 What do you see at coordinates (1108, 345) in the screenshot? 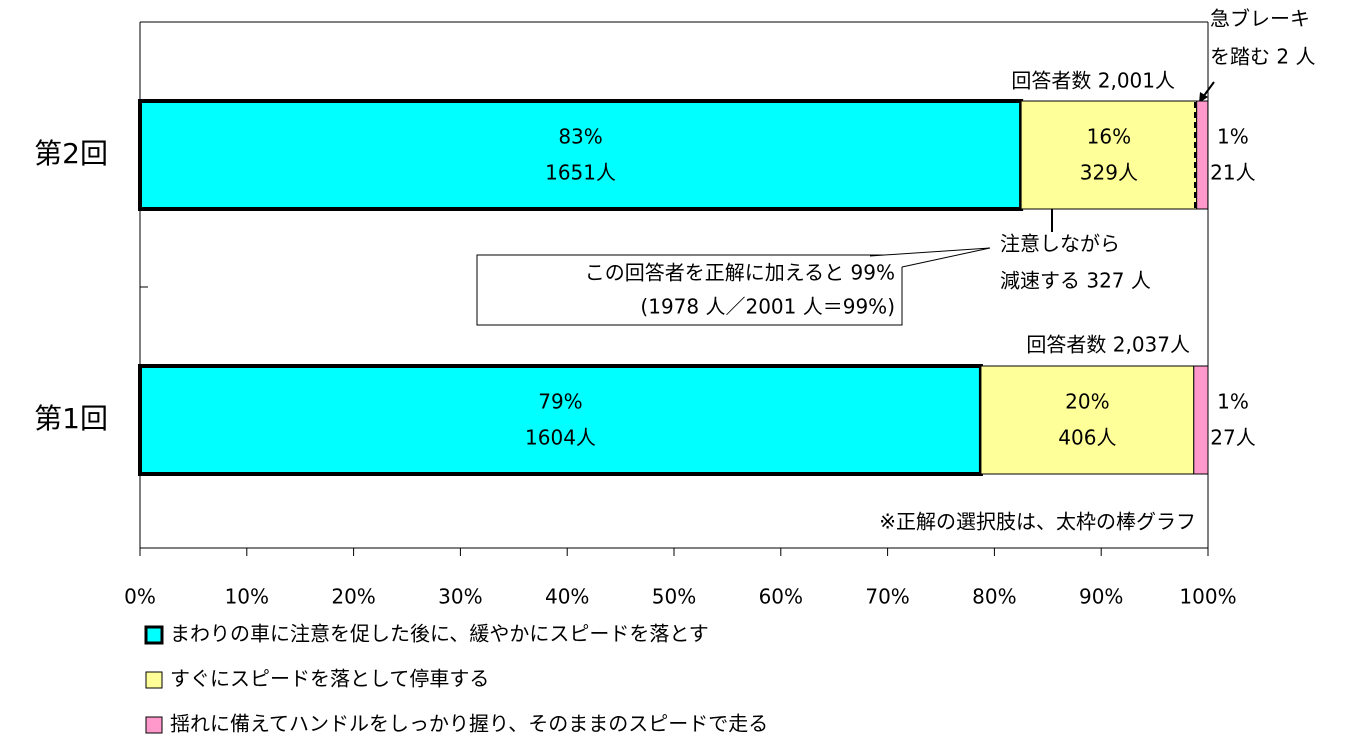
I see `respondents: 回答者数 2,037人` at bounding box center [1108, 345].